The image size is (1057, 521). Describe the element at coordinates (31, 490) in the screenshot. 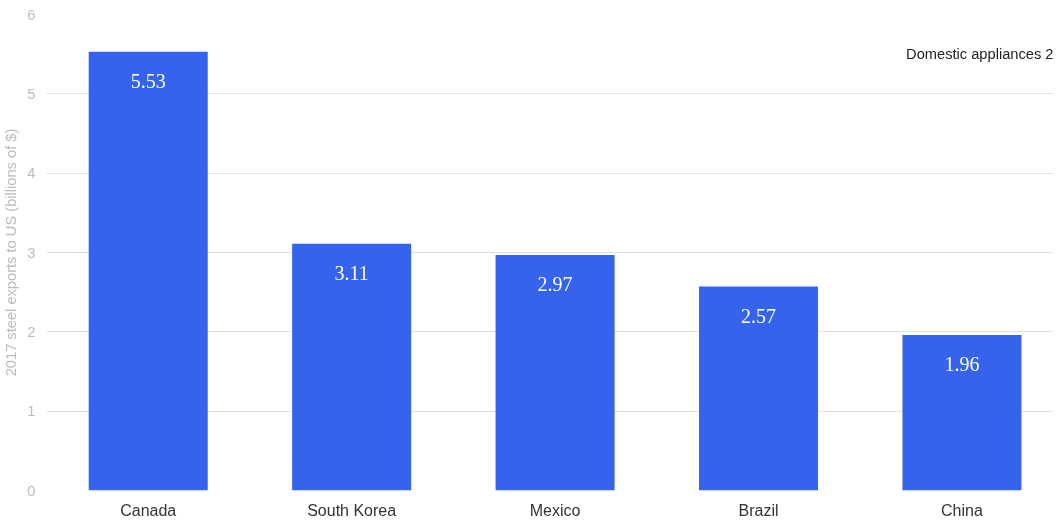

I see `y-tick-label: 0` at that location.